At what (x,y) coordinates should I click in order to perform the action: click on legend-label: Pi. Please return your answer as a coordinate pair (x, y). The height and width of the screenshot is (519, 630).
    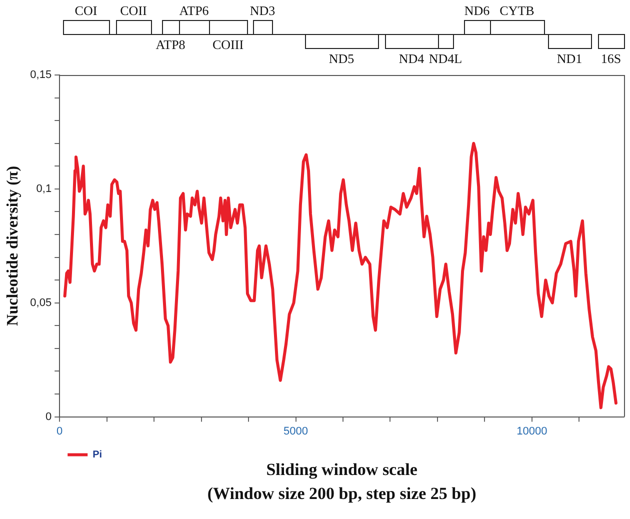
    Looking at the image, I should click on (97, 455).